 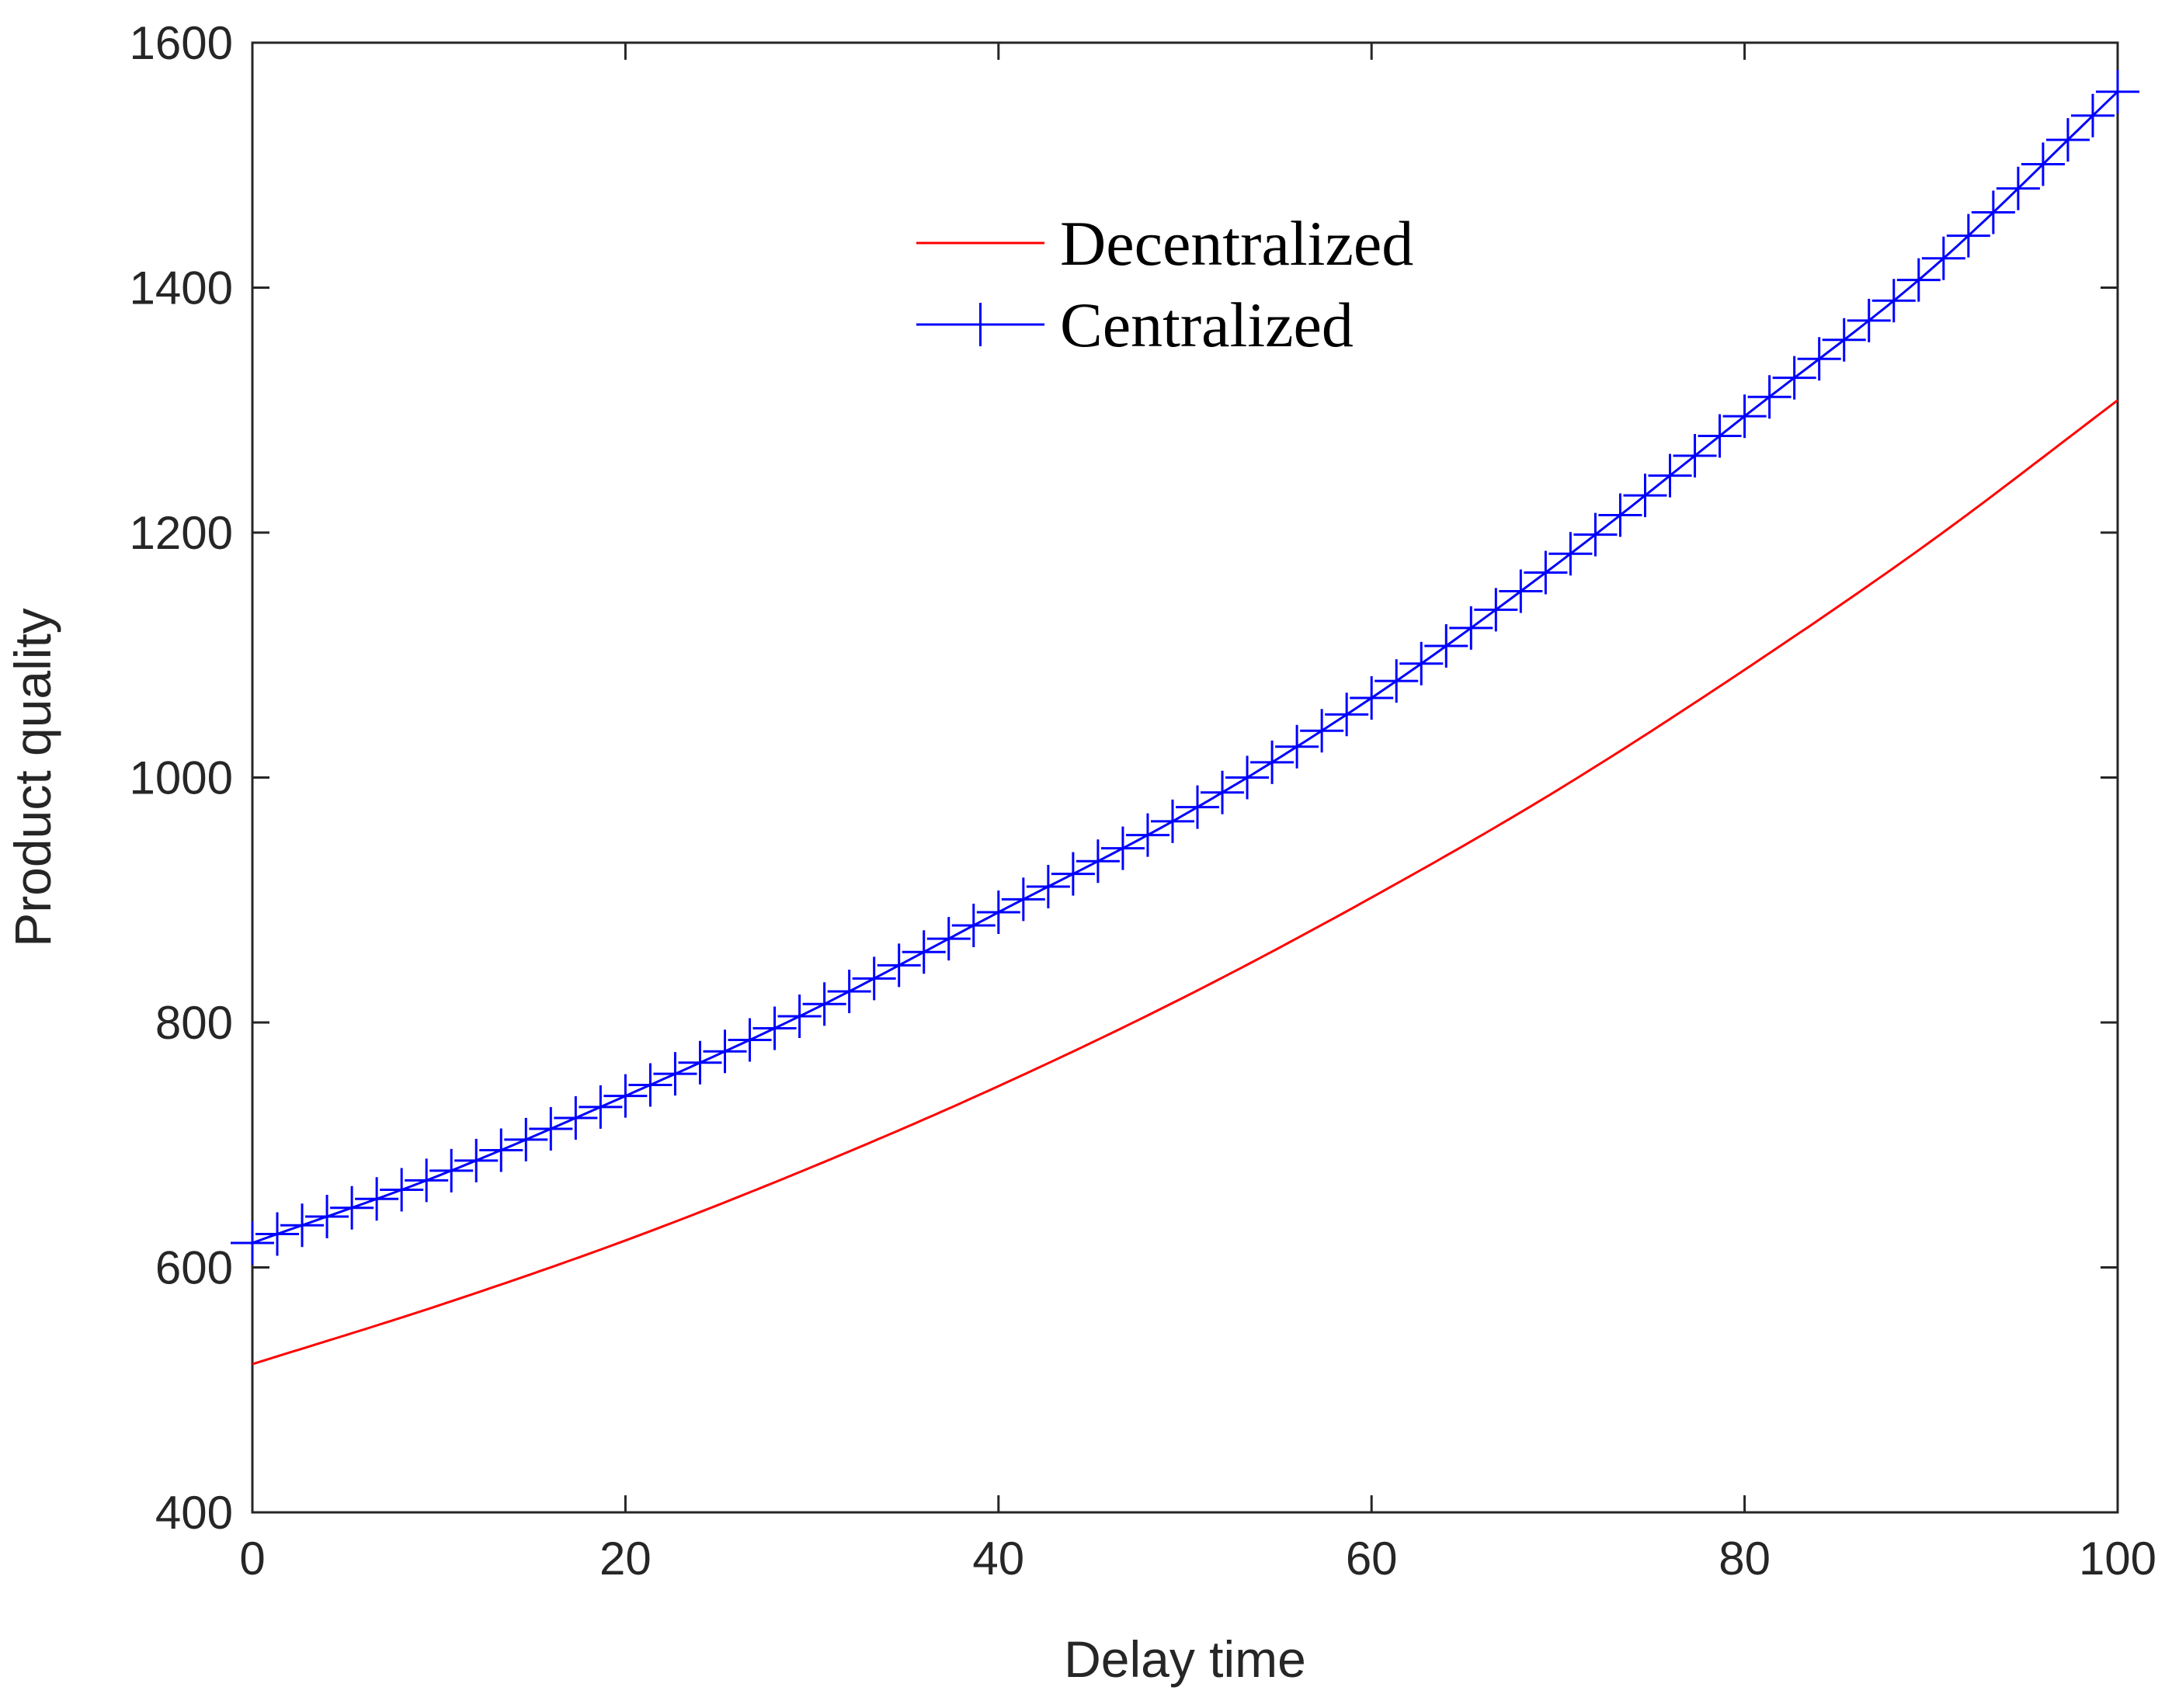 I want to click on legend-marker-centralized, so click(x=980, y=325).